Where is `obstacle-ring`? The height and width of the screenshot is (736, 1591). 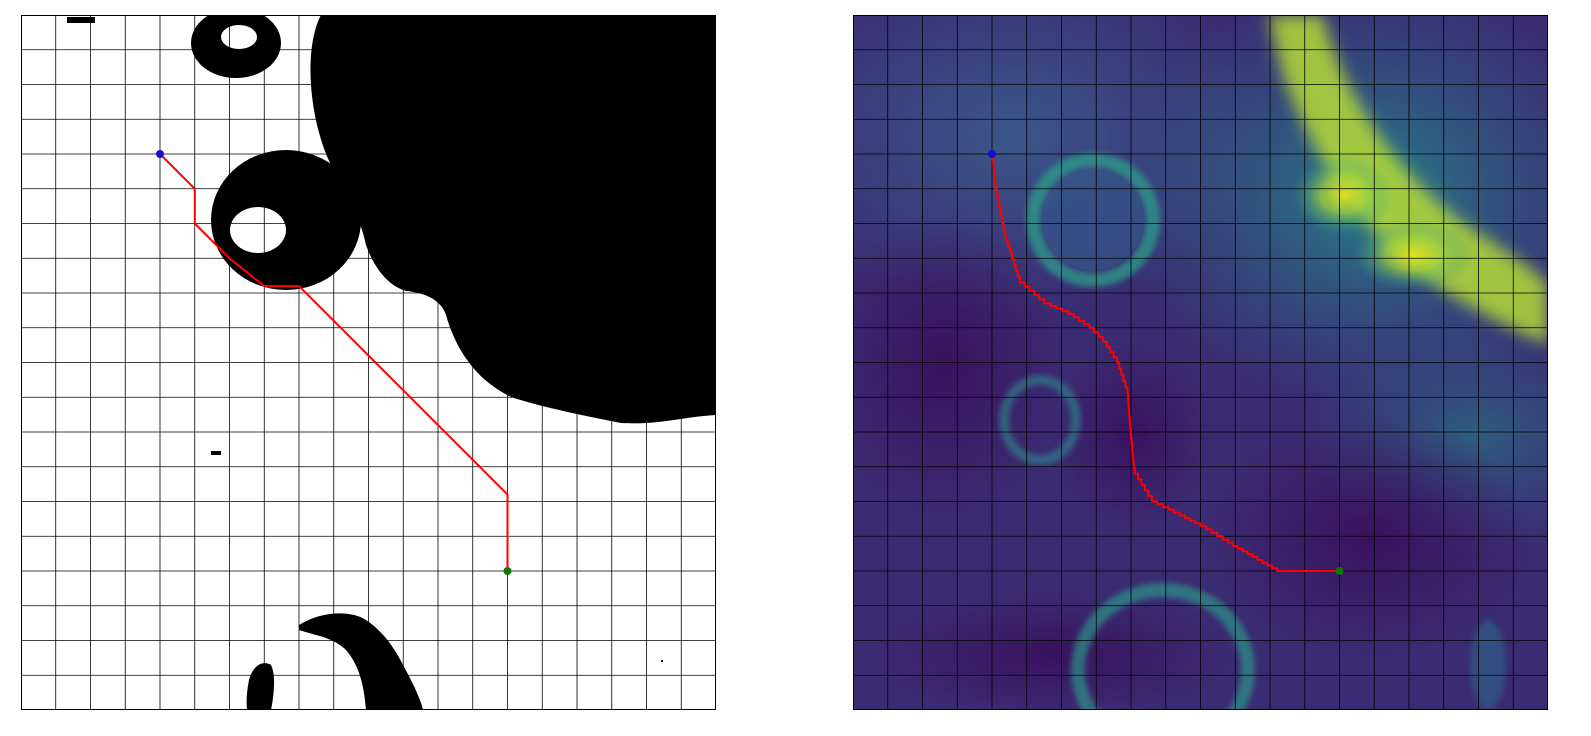
obstacle-ring is located at coordinates (286, 220).